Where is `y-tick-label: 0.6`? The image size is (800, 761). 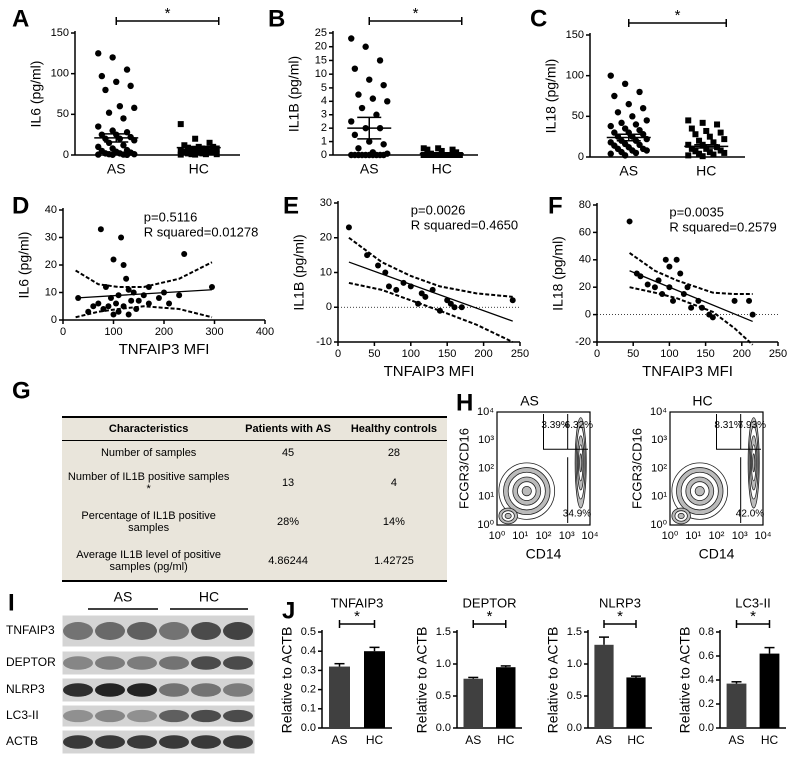
y-tick-label: 0.6 is located at coordinates (706, 656).